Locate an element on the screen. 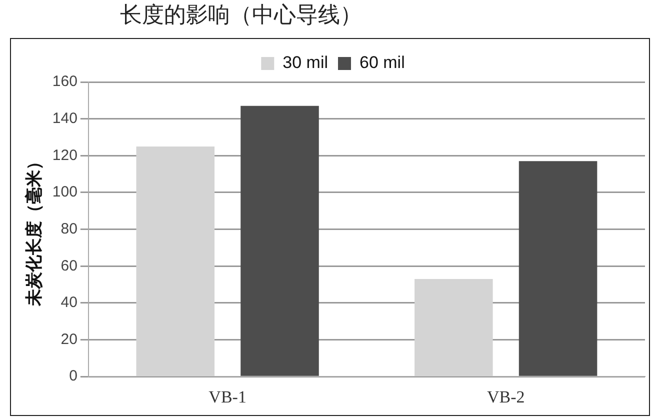 This screenshot has width=654, height=419. y-tick-label: 120 is located at coordinates (65, 155).